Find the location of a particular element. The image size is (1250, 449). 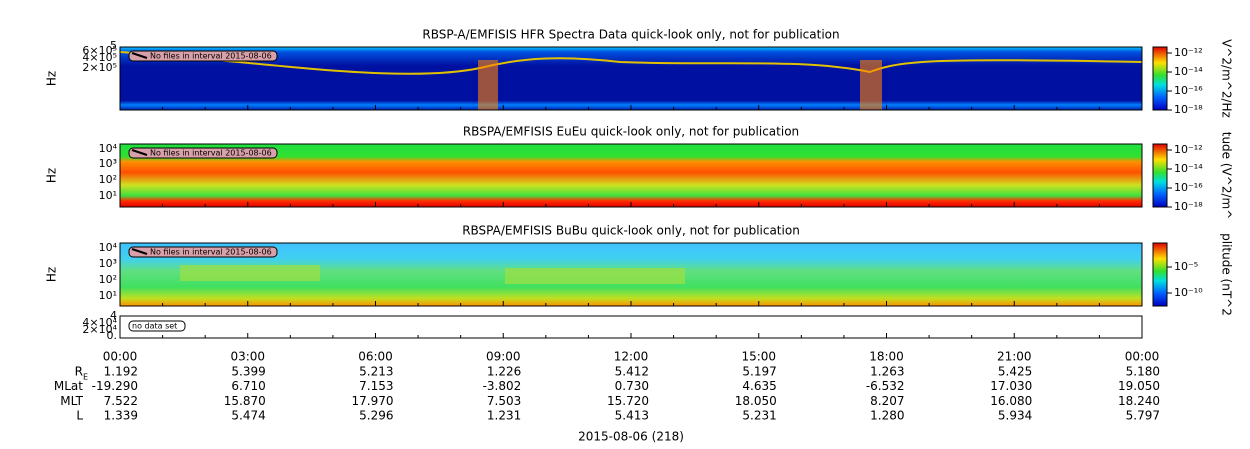

spectral-band is located at coordinates (250, 273).